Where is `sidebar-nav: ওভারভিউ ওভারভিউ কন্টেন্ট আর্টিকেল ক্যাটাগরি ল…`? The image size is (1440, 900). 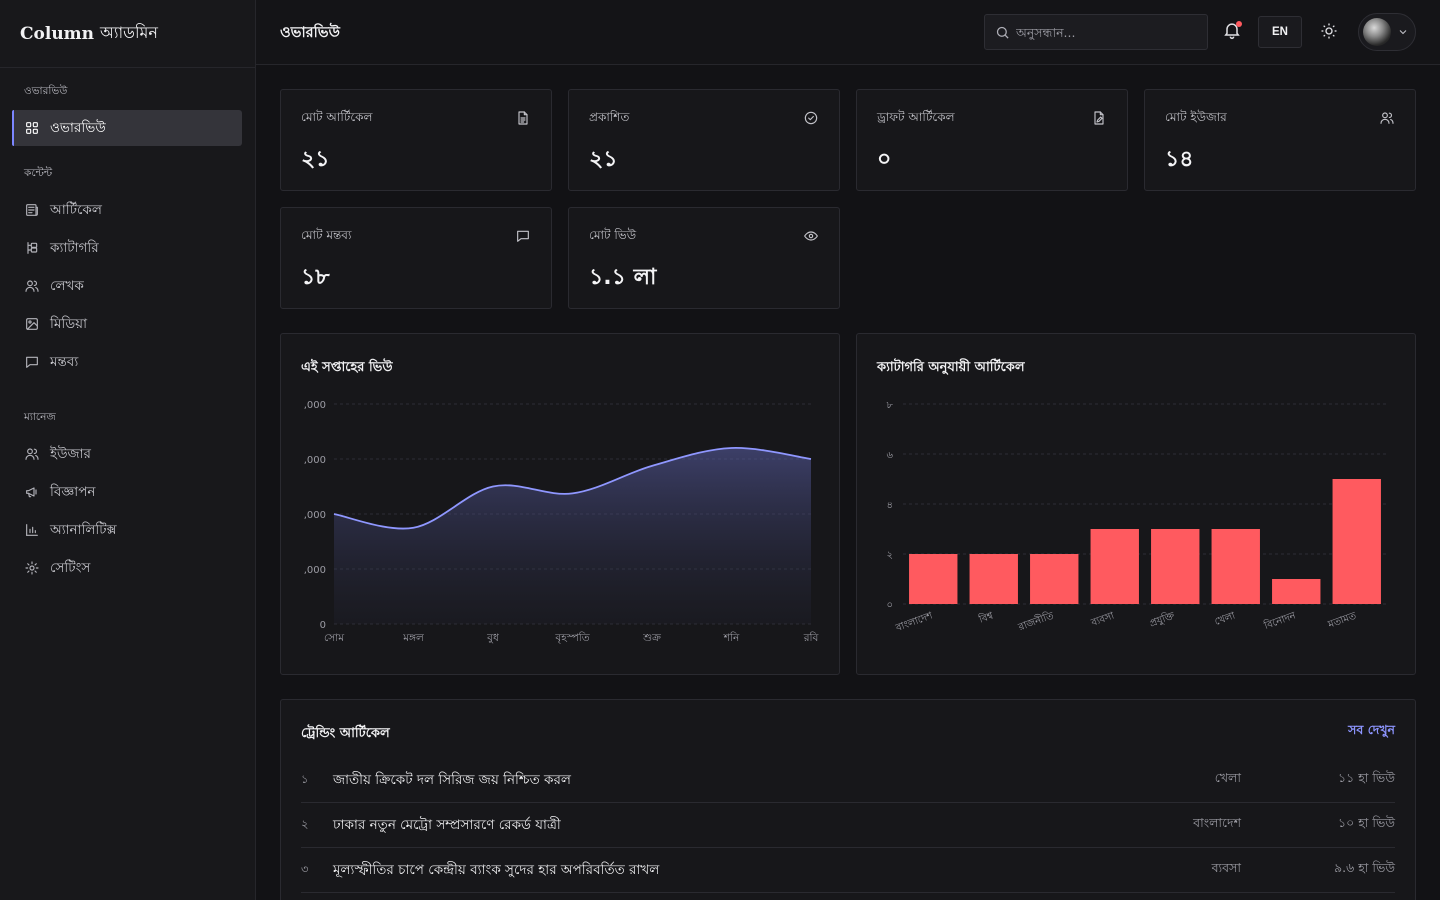 sidebar-nav: ওভারভিউ ওভারভিউ কন্টেন্ট আর্টিকেল ক্যাটাগরি ল… is located at coordinates (127, 335).